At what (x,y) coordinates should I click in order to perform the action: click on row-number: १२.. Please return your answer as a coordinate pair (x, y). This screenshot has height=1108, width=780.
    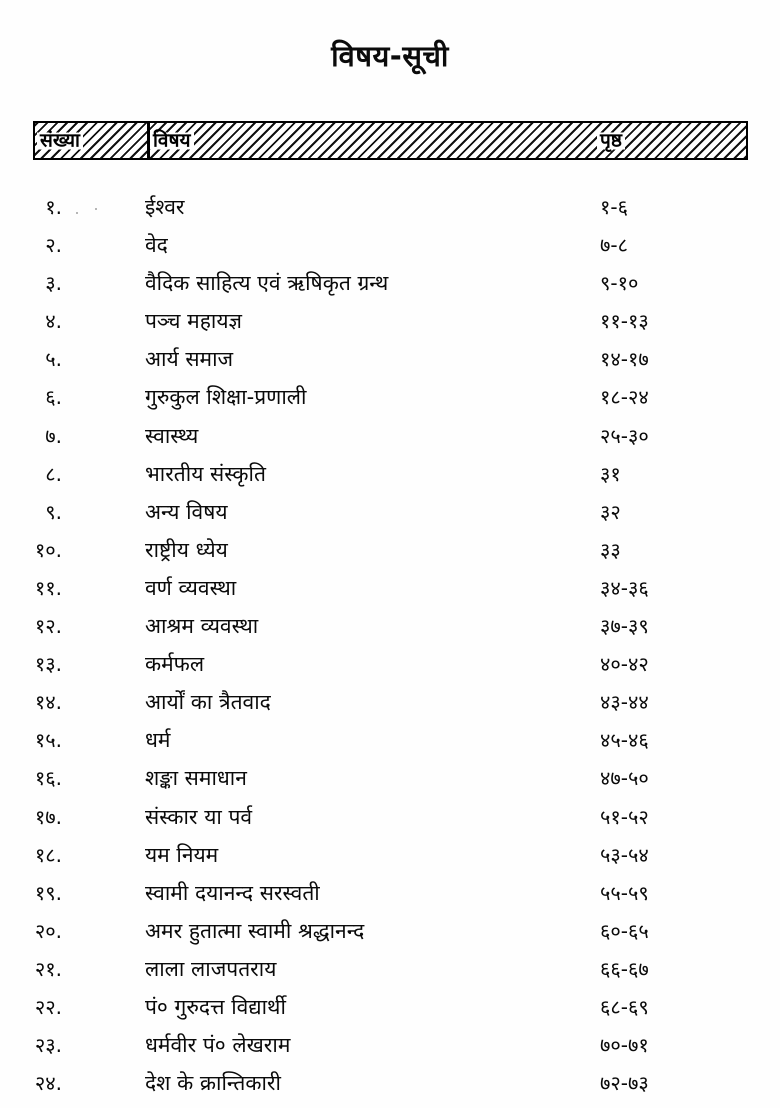
    Looking at the image, I should click on (48, 626).